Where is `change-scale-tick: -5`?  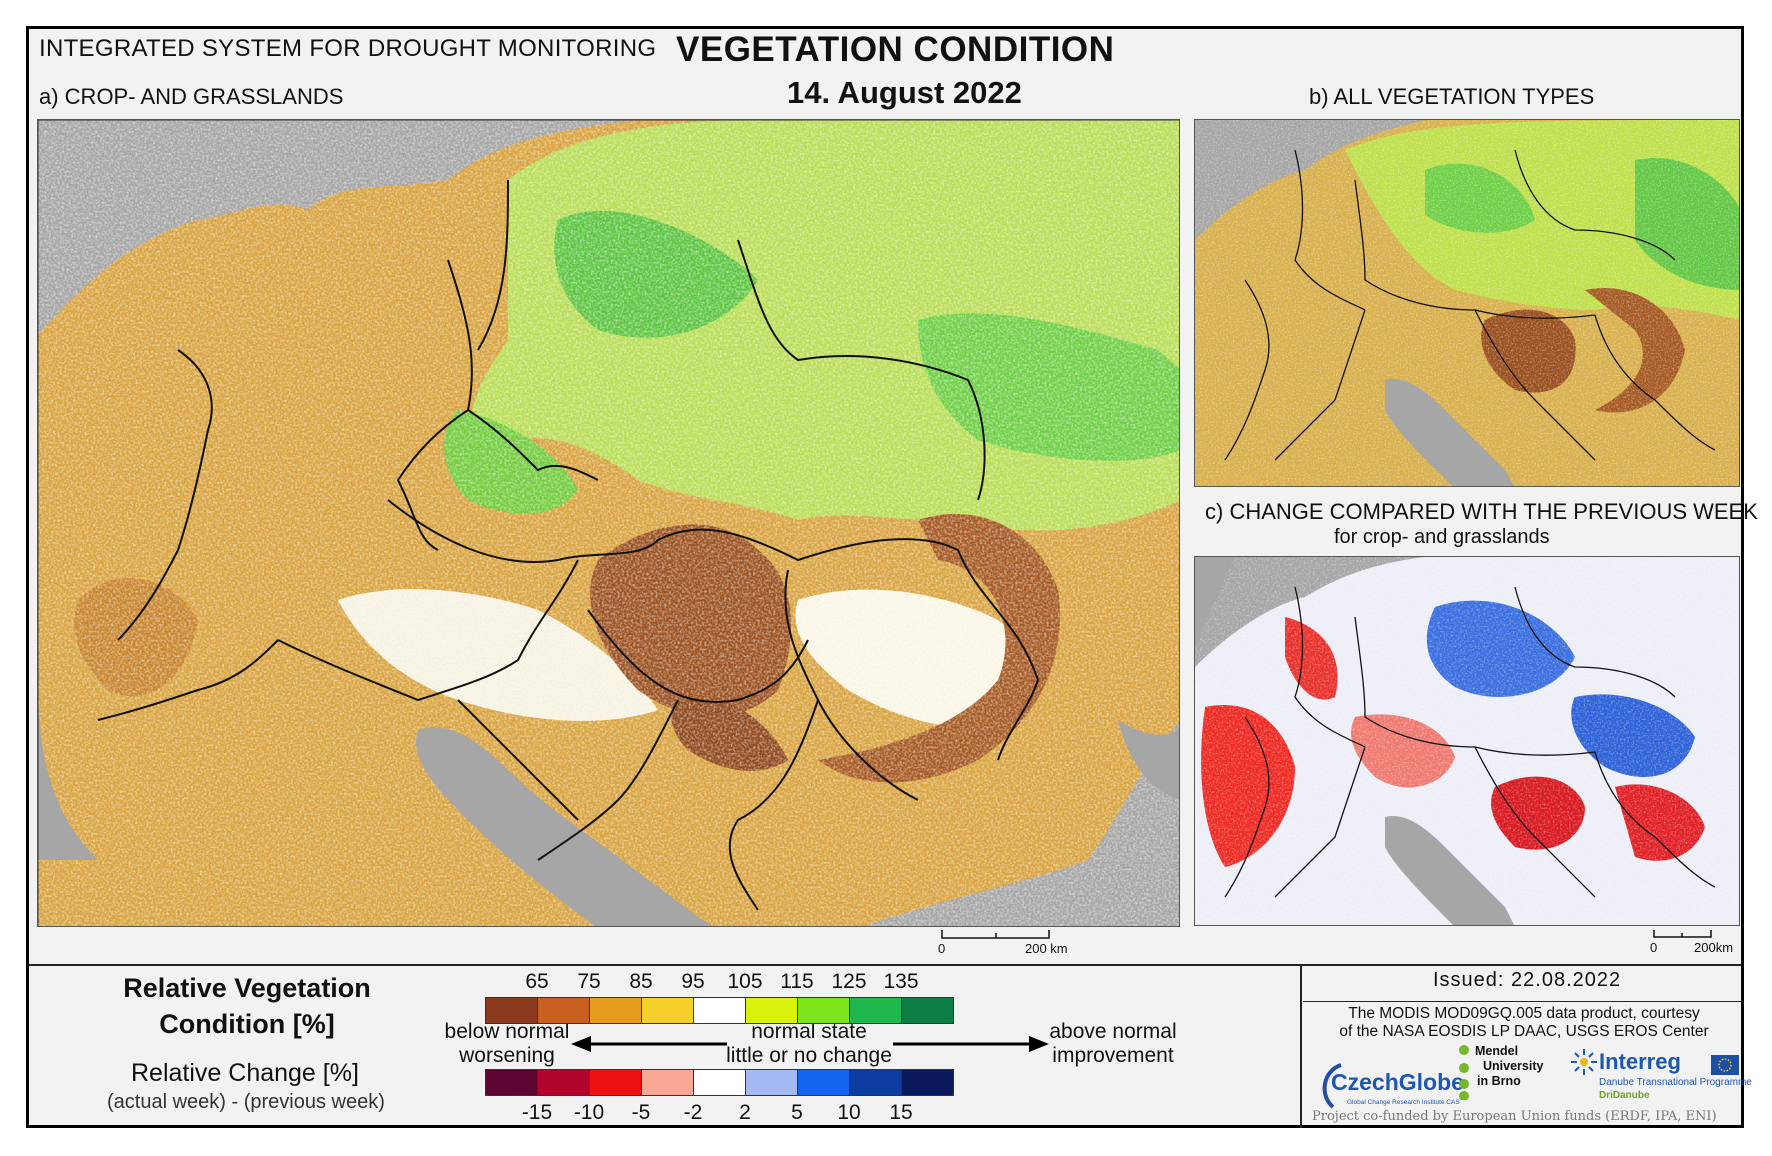 change-scale-tick: -5 is located at coordinates (641, 1112).